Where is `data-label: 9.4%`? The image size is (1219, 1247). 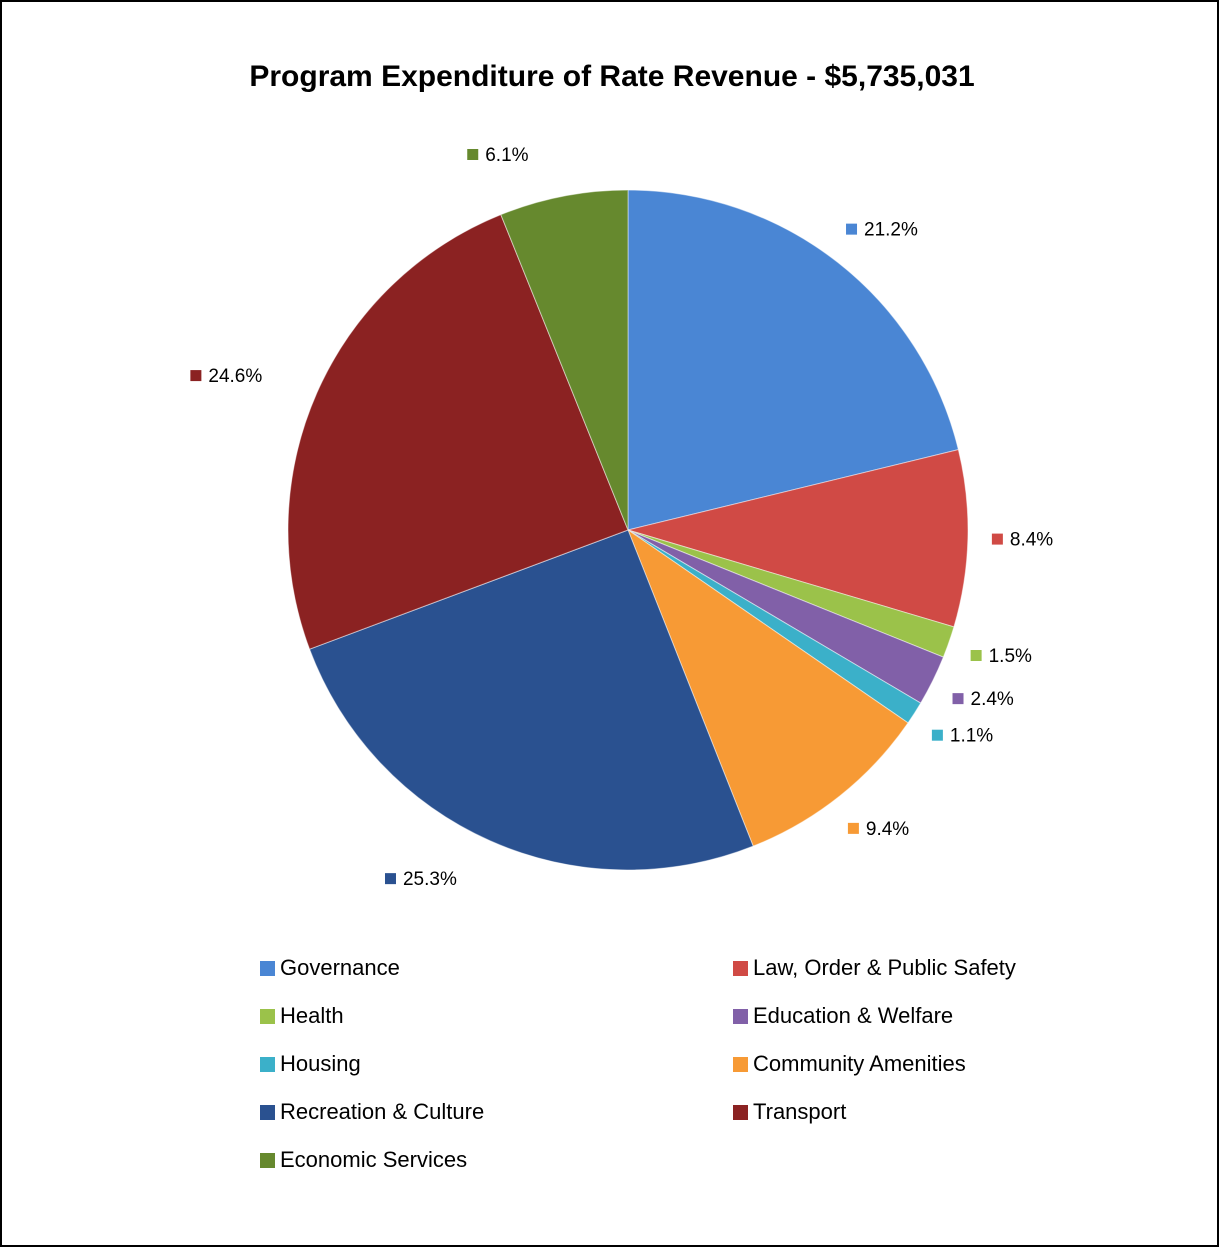
data-label: 9.4% is located at coordinates (887, 829).